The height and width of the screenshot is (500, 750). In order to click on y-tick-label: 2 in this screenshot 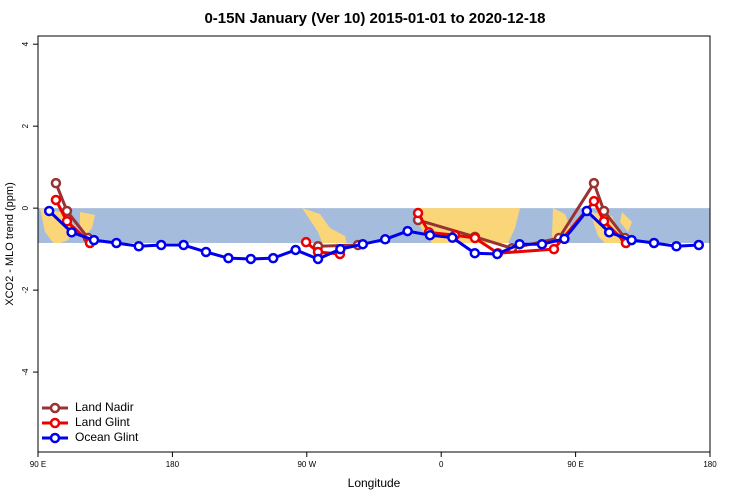, I will do `click(25, 125)`.